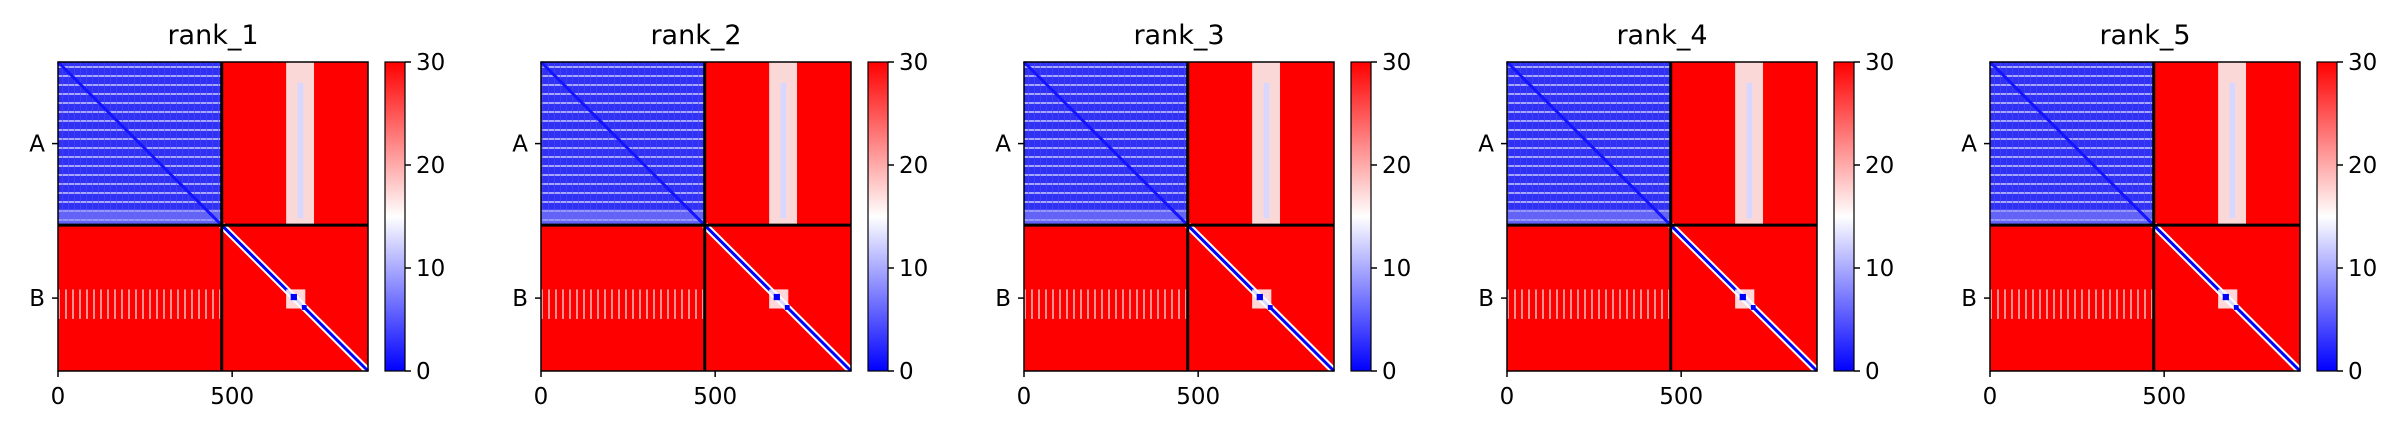 The image size is (2401, 438). Describe the element at coordinates (695, 35) in the screenshot. I see `panel-title: rank_2` at that location.